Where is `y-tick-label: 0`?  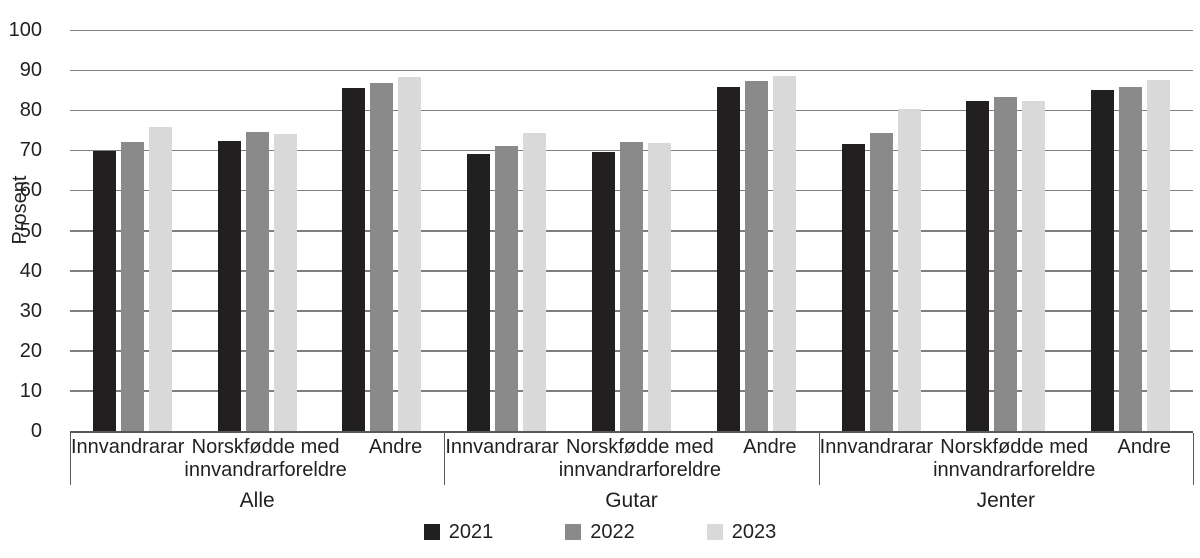 y-tick-label: 0 is located at coordinates (36, 431).